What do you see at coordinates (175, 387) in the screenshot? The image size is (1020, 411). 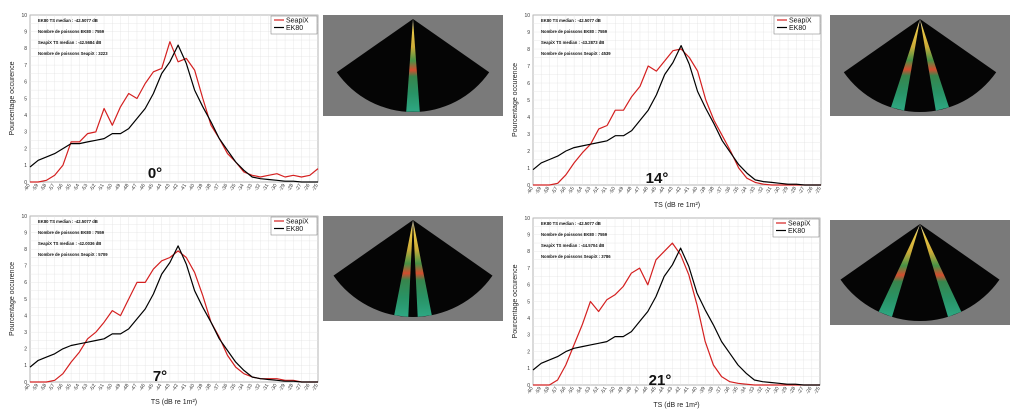 I see `x-tick-label: -42` at bounding box center [175, 387].